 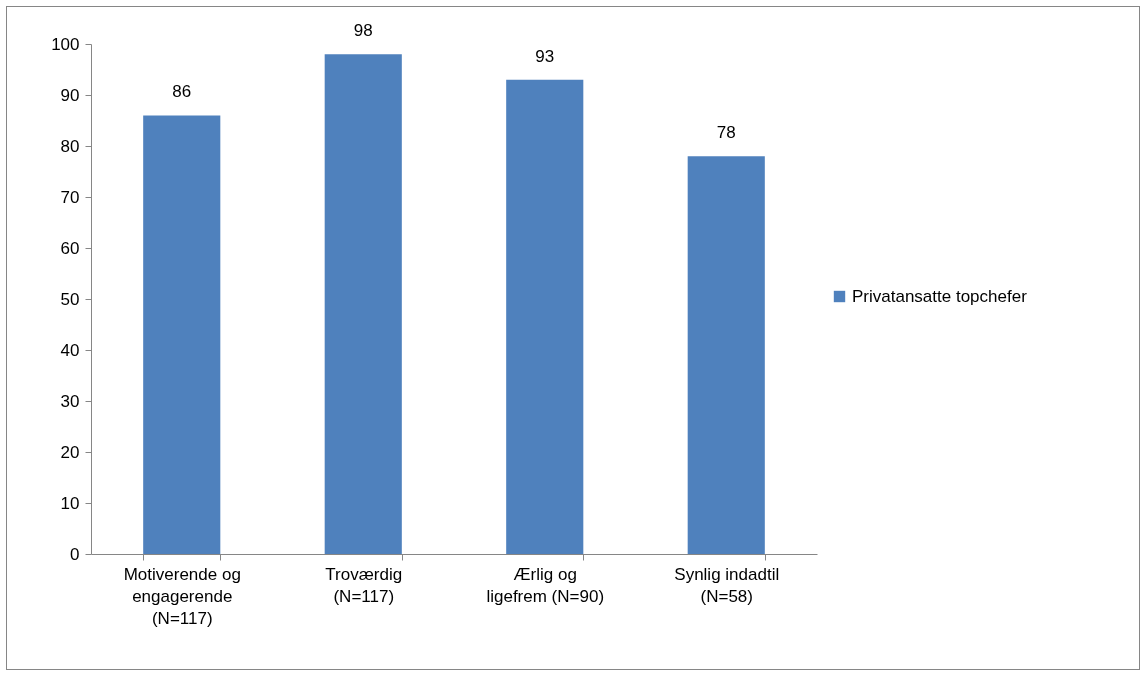 What do you see at coordinates (70, 146) in the screenshot?
I see `y-tick-label: 80` at bounding box center [70, 146].